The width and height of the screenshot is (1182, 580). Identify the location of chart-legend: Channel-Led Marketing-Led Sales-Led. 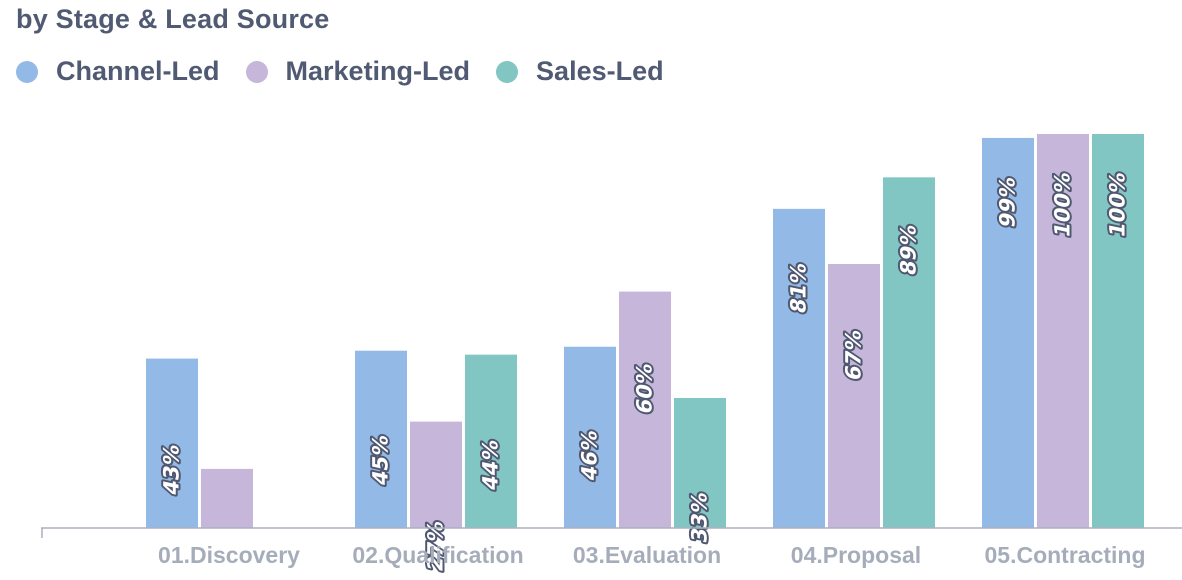
(353, 71).